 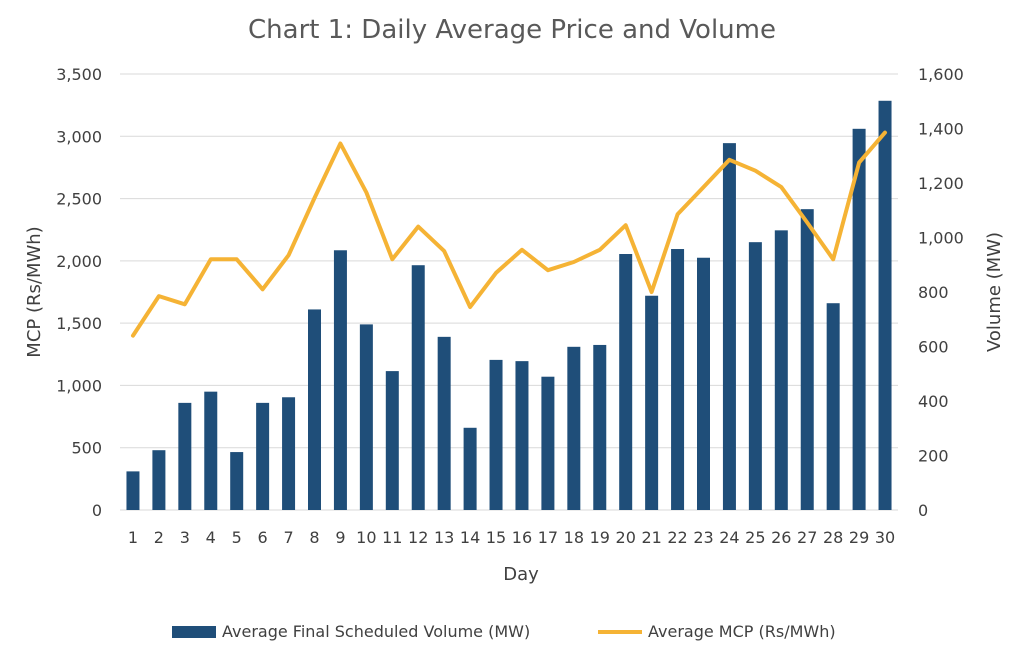 What do you see at coordinates (444, 537) in the screenshot?
I see `x-tick-label: 13` at bounding box center [444, 537].